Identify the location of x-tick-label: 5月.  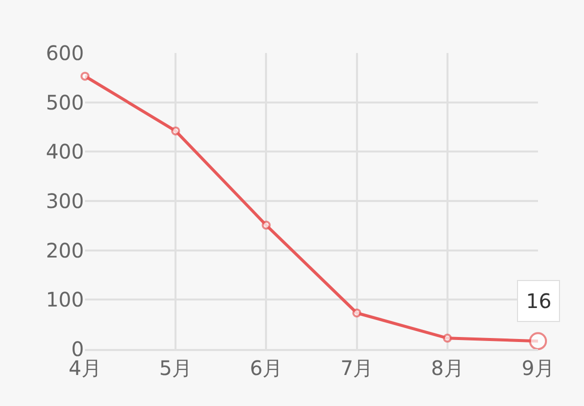
(175, 368).